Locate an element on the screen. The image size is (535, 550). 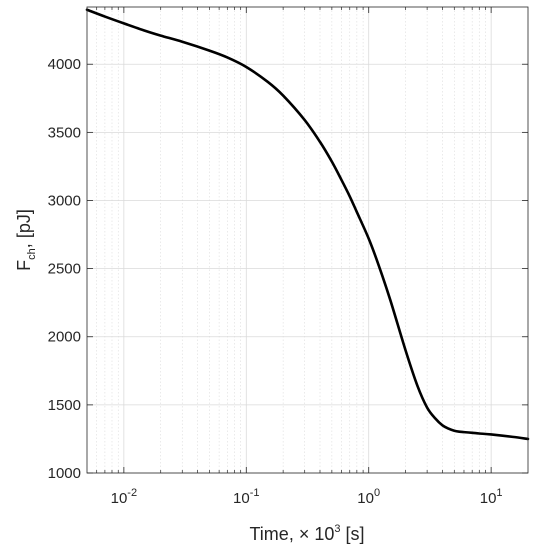
y-tick-label: 3000 is located at coordinates (64, 200).